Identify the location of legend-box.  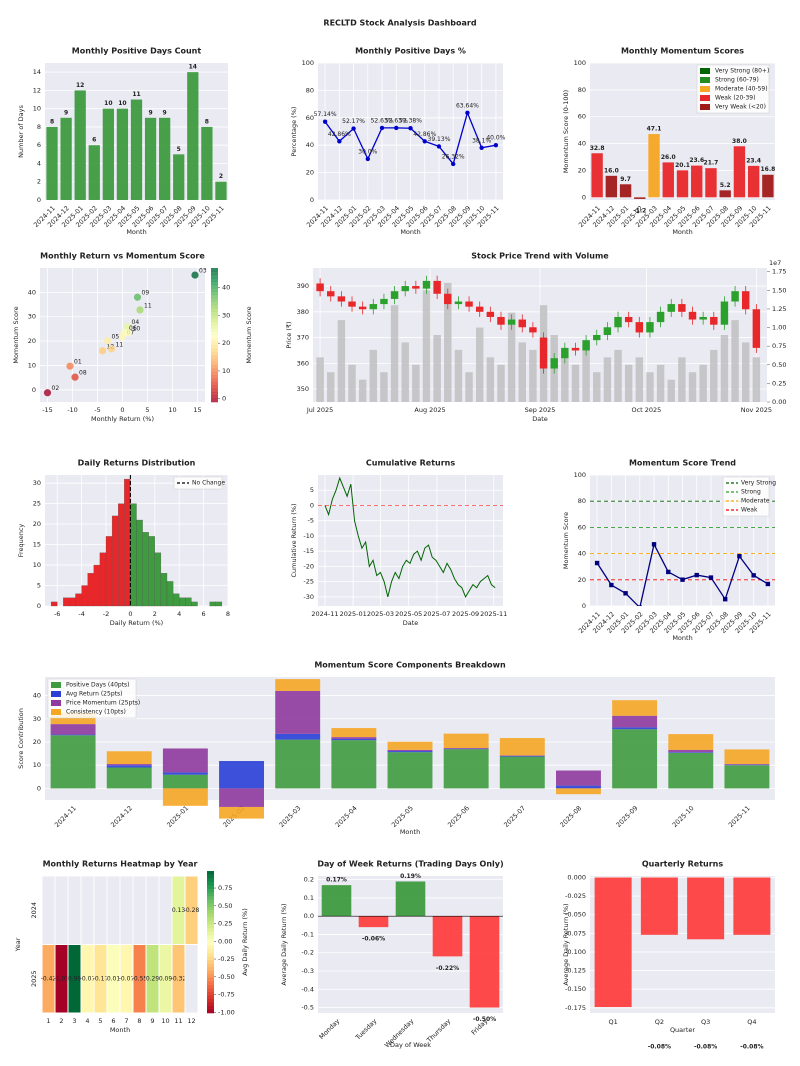
(198, 483).